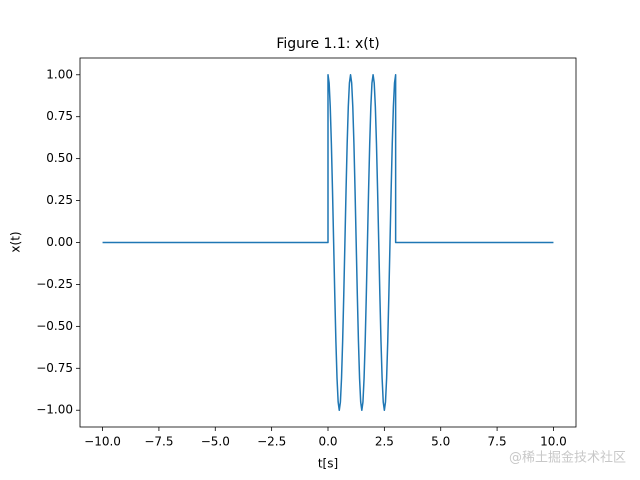 The image size is (640, 480). What do you see at coordinates (384, 442) in the screenshot?
I see `x-tick-label: 2.5` at bounding box center [384, 442].